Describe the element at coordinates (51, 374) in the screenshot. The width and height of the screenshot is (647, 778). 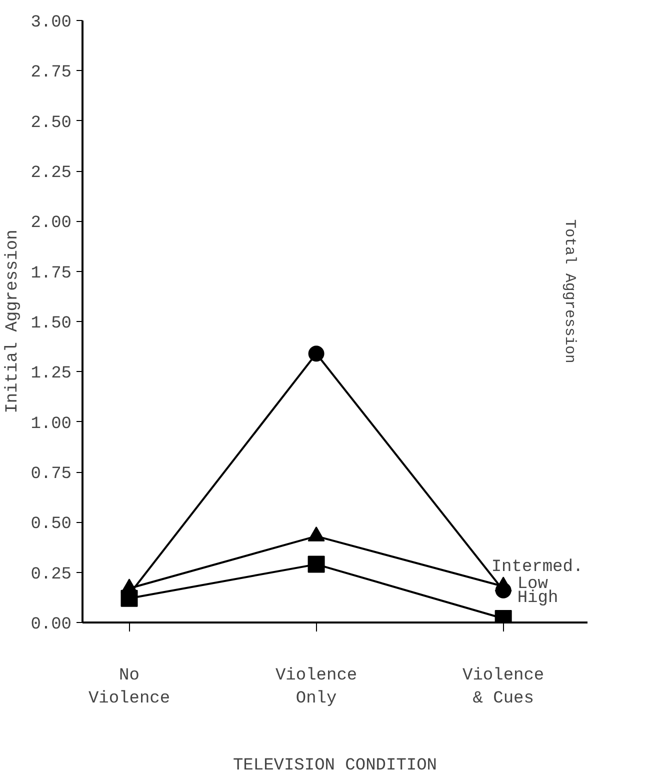
I see `y-tick-label: 1.25` at that location.